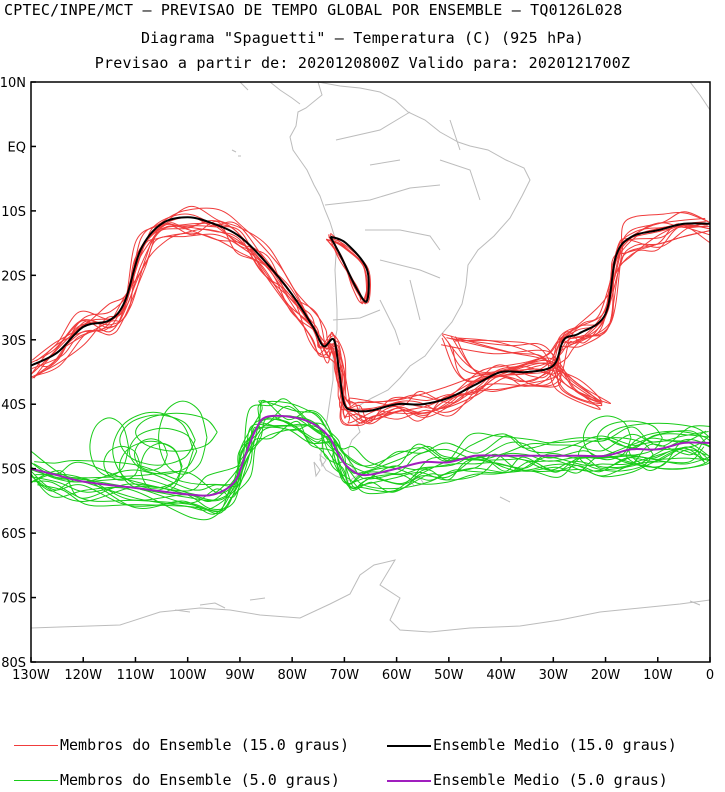 This screenshot has width=725, height=792. I want to click on legend-green-swatch, so click(36, 780).